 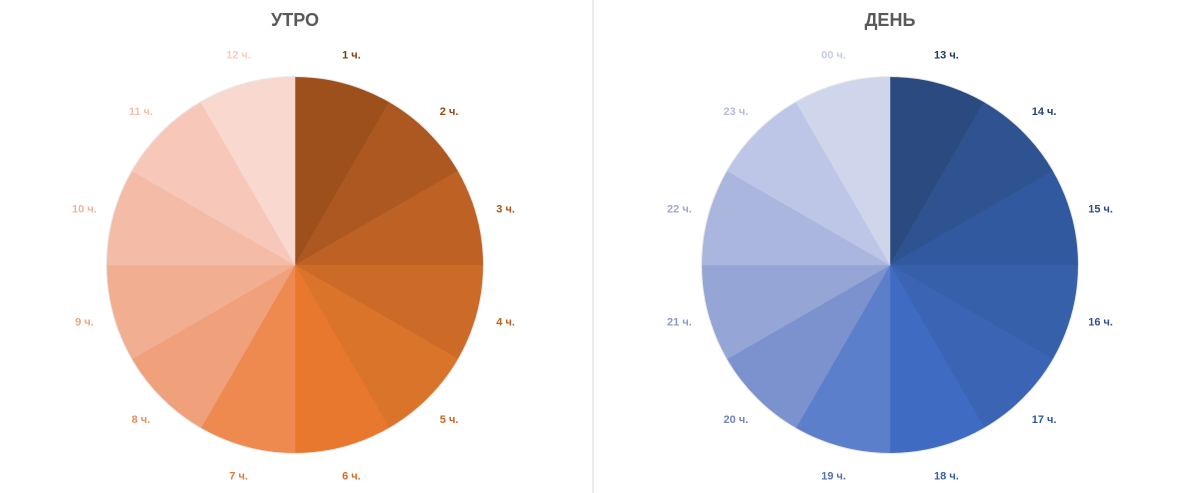 What do you see at coordinates (679, 322) in the screenshot?
I see `day-slice-label-9: 21 ч.` at bounding box center [679, 322].